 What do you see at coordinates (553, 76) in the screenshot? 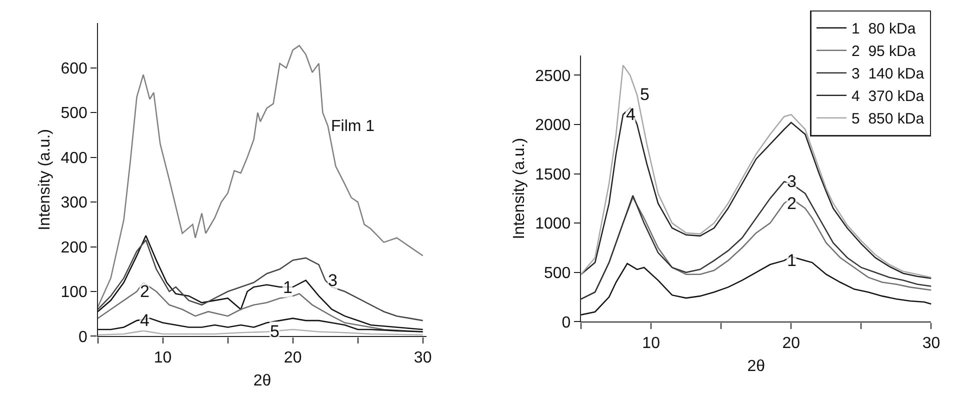
I see `y-tick-label: 2500` at bounding box center [553, 76].